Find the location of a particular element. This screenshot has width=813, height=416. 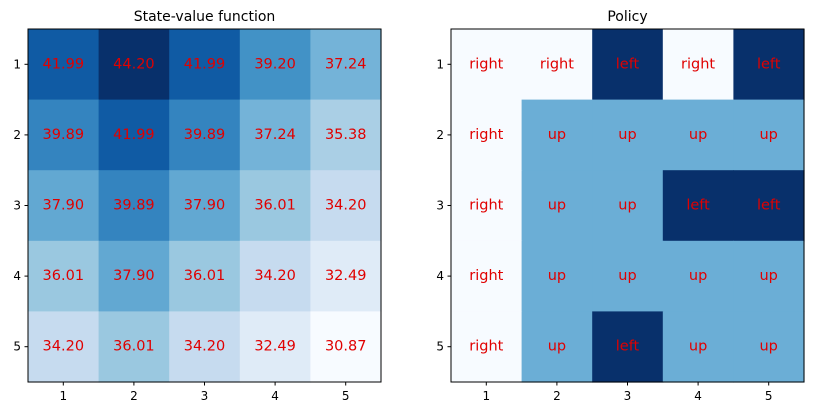

cell-label: 39.89 is located at coordinates (205, 135).